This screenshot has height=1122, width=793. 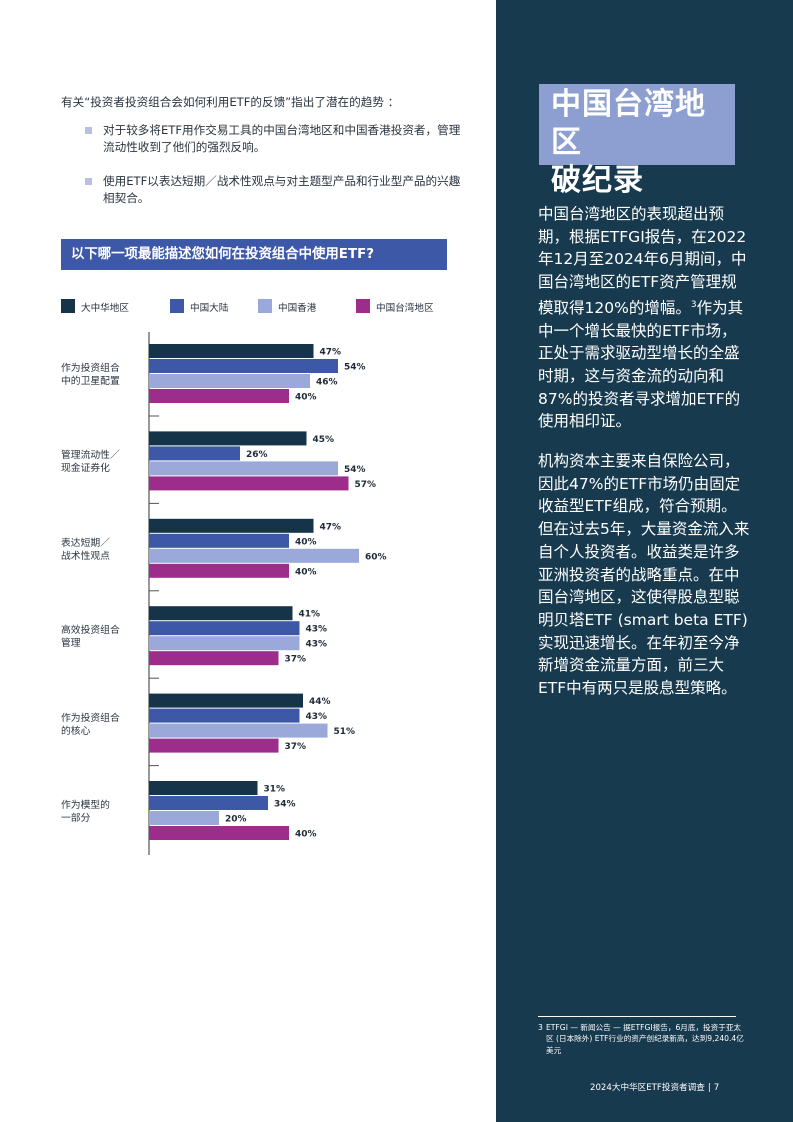 What do you see at coordinates (324, 440) in the screenshot?
I see `data-label: 45%` at bounding box center [324, 440].